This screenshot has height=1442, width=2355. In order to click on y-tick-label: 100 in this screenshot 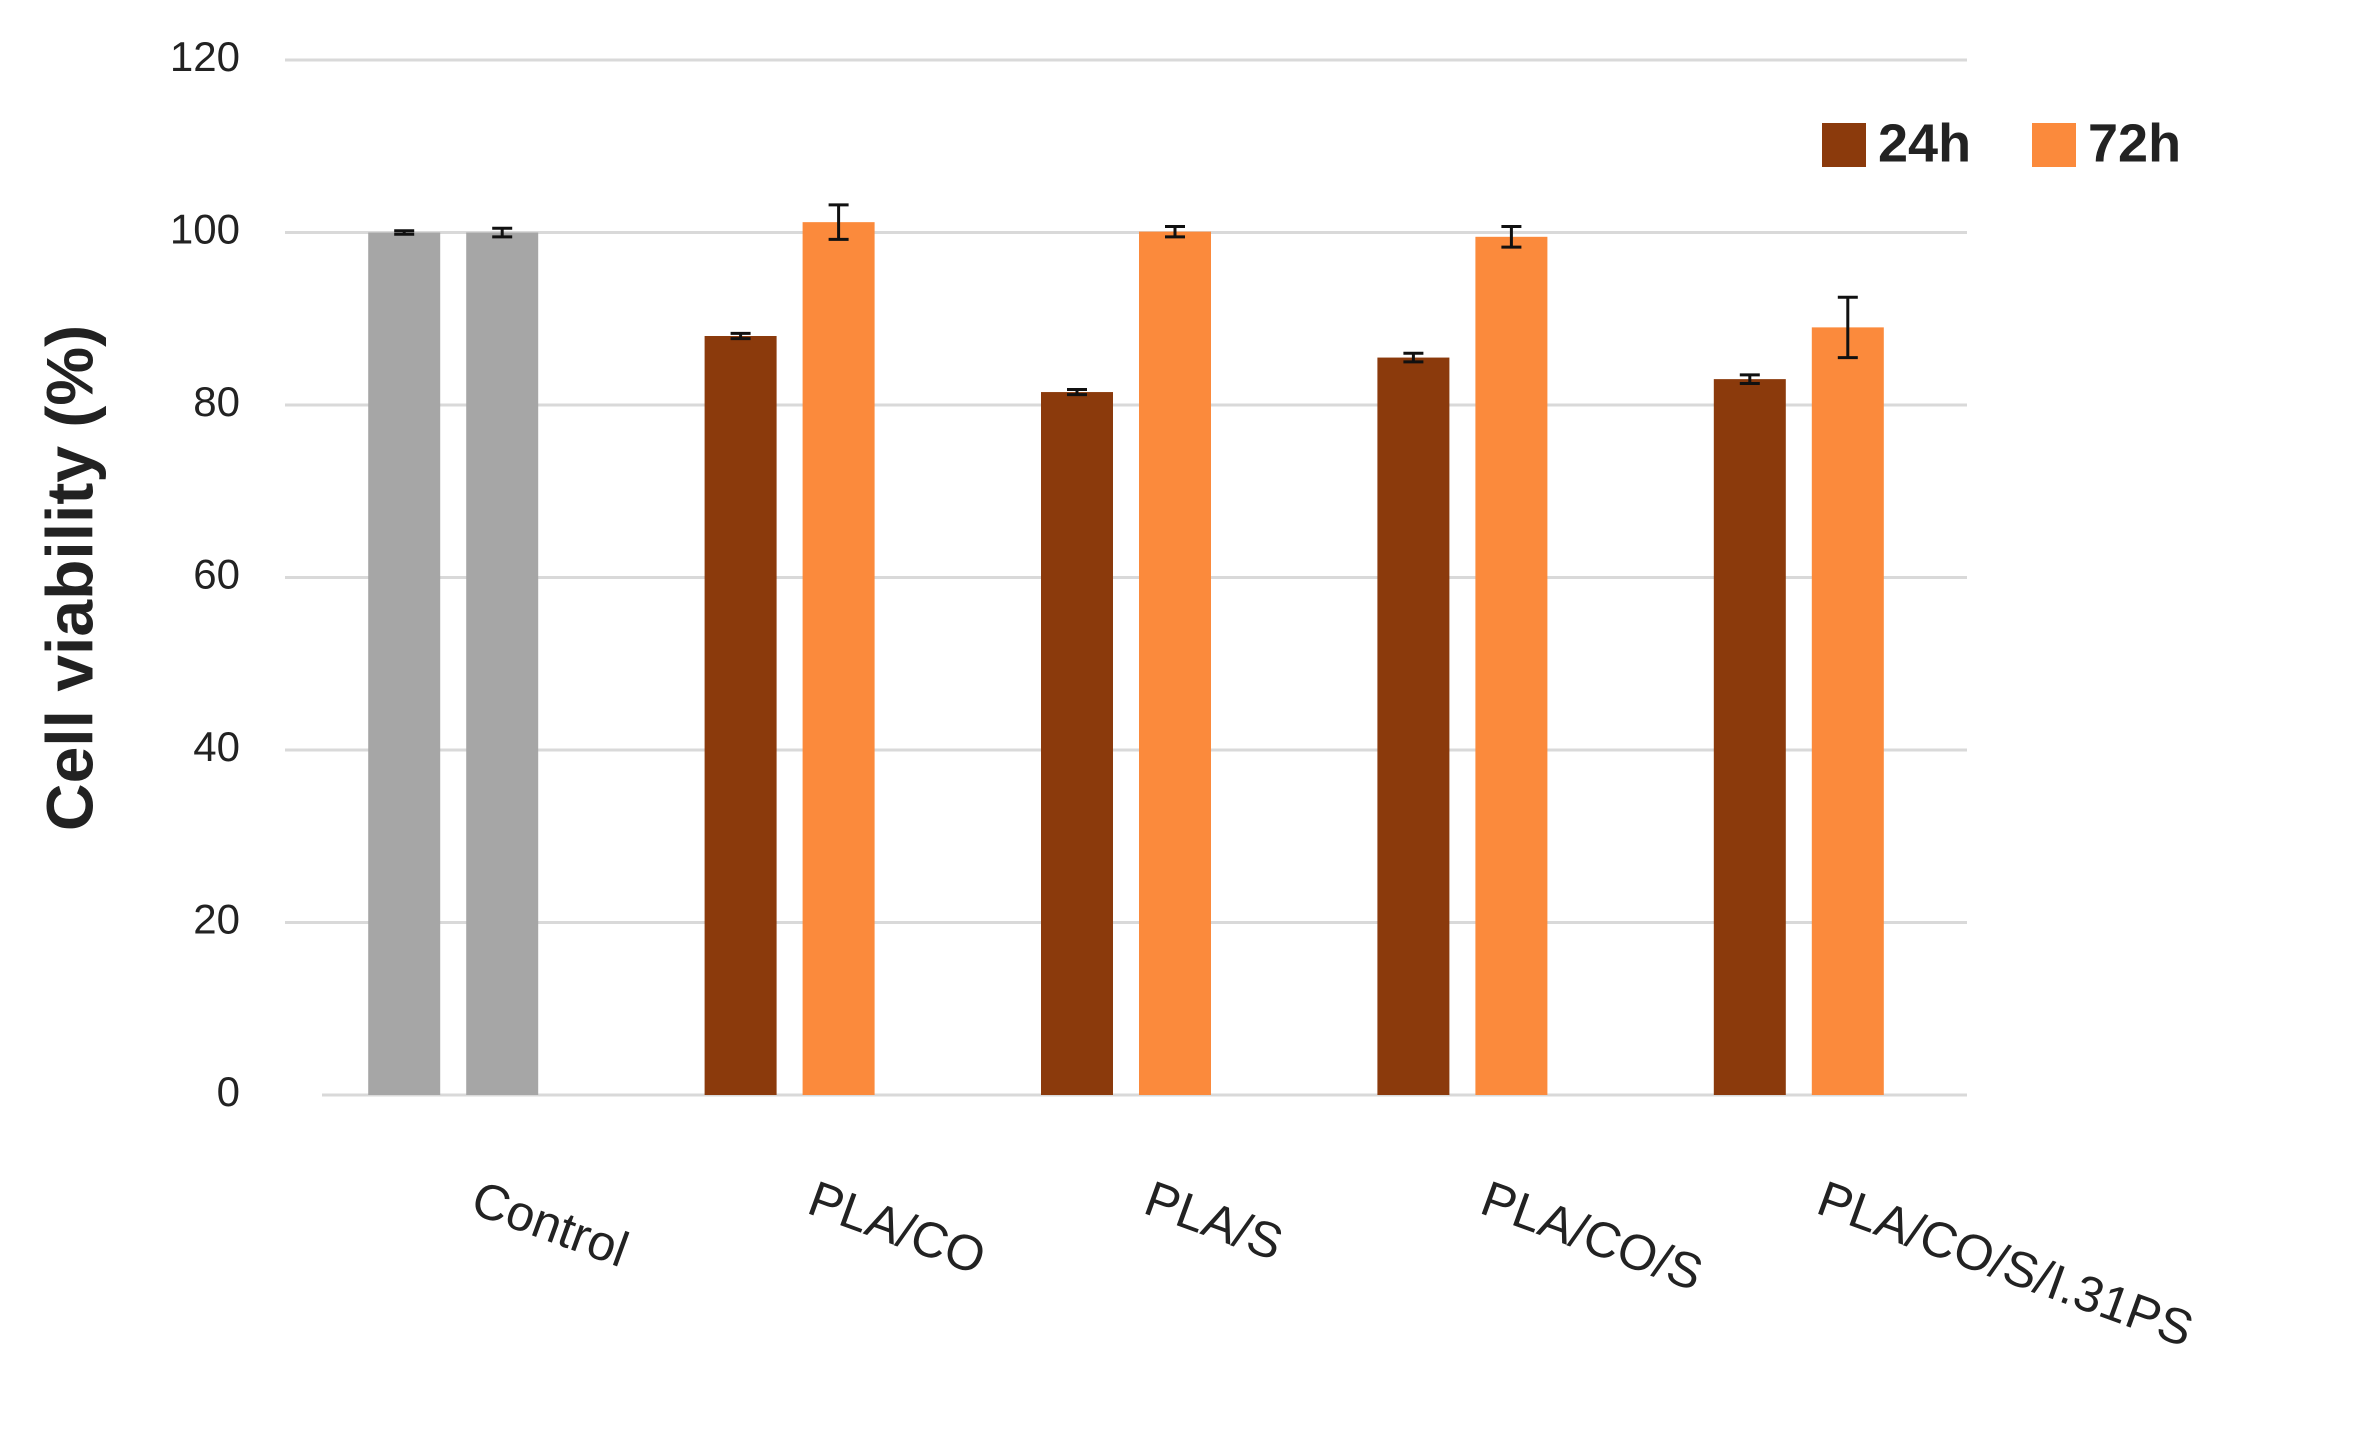, I will do `click(205, 229)`.